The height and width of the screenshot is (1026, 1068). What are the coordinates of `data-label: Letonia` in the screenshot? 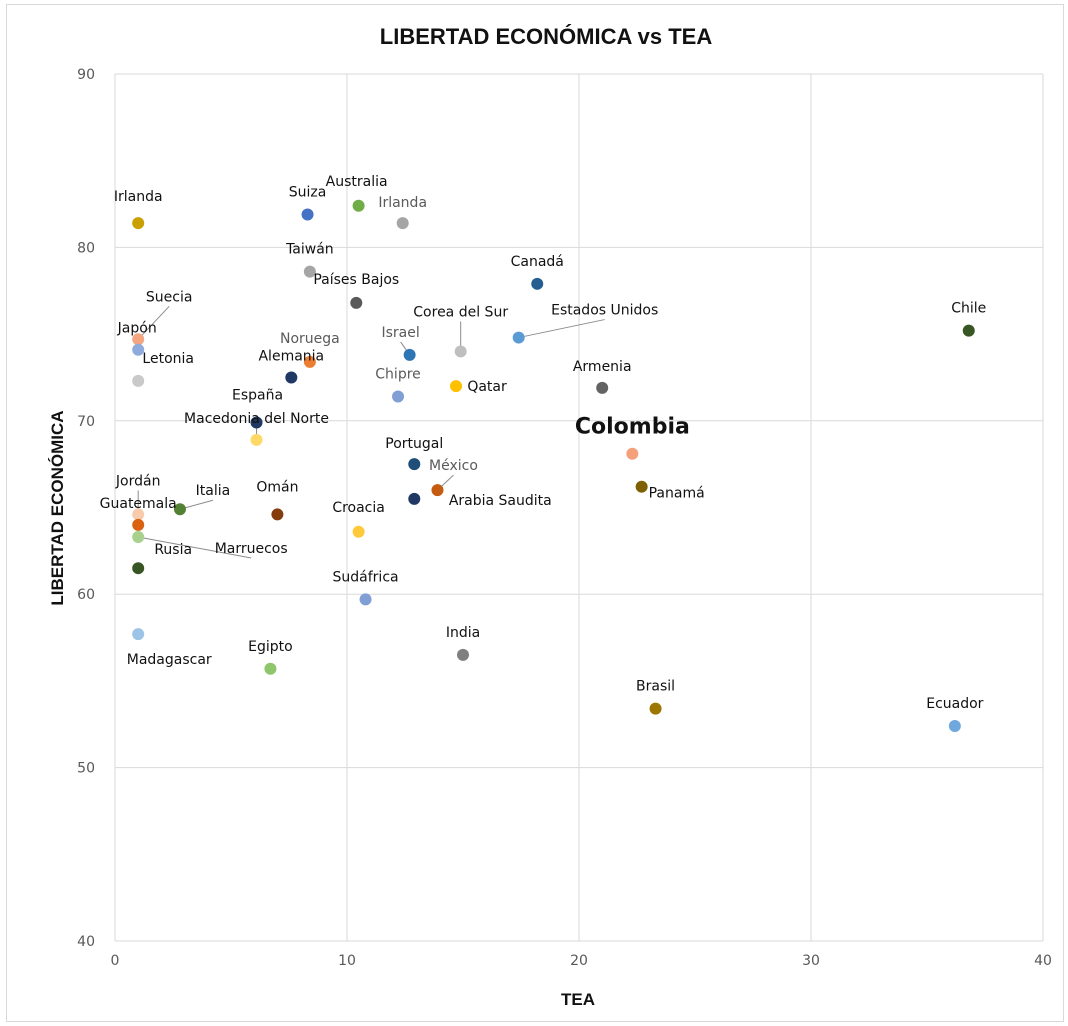 It's located at (168, 359).